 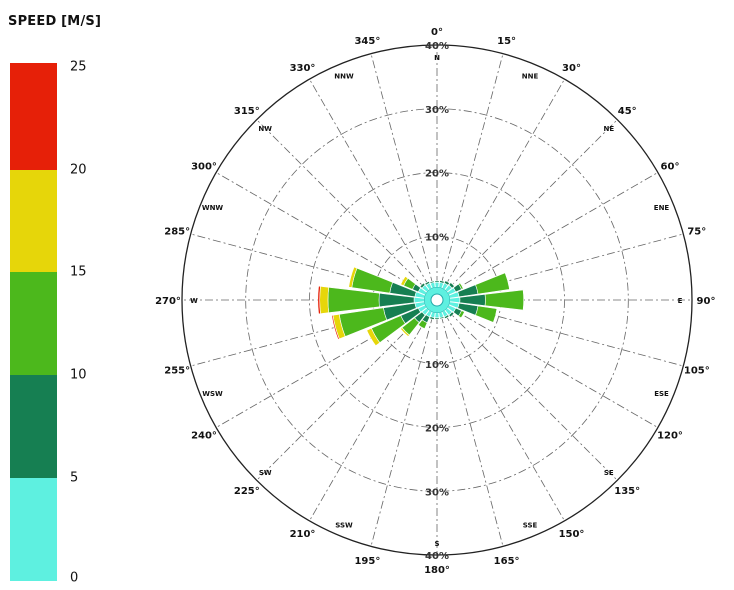 I want to click on radial-label-n-10%: 10%, so click(x=437, y=237).